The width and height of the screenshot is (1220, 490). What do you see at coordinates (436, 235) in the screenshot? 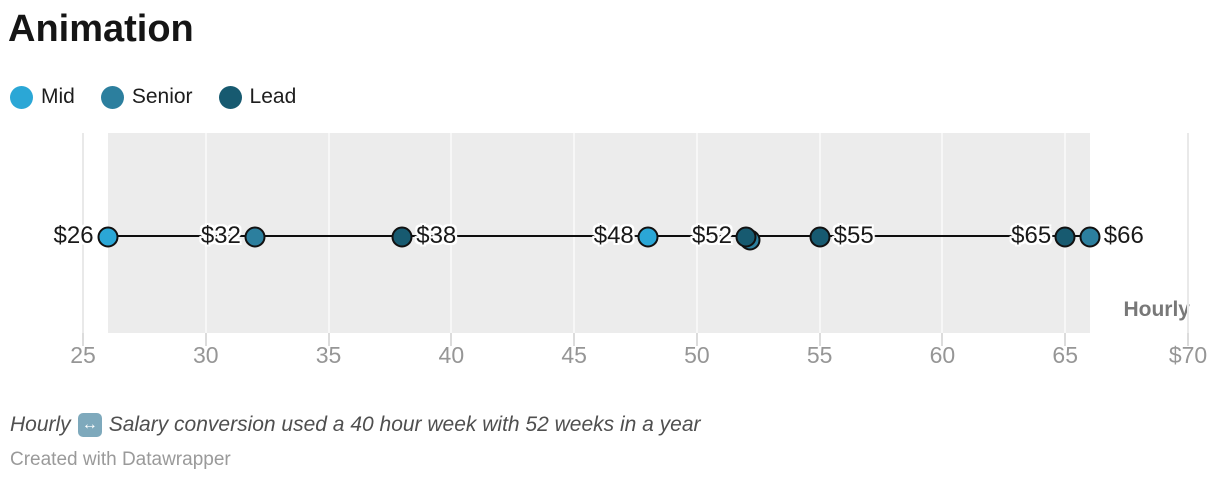
I see `data-point-label: $38` at bounding box center [436, 235].